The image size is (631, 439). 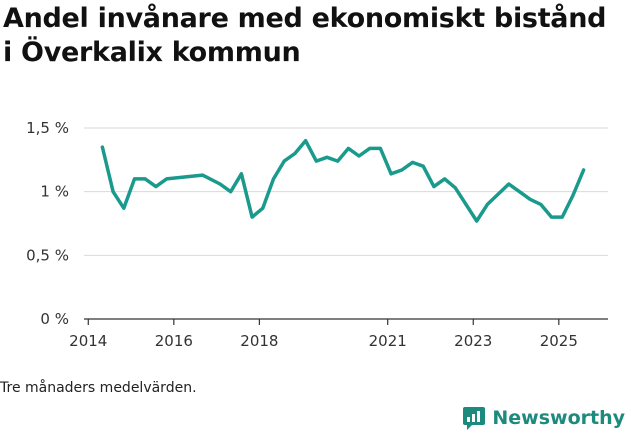 I want to click on x-tick-label: 2025, so click(x=559, y=341).